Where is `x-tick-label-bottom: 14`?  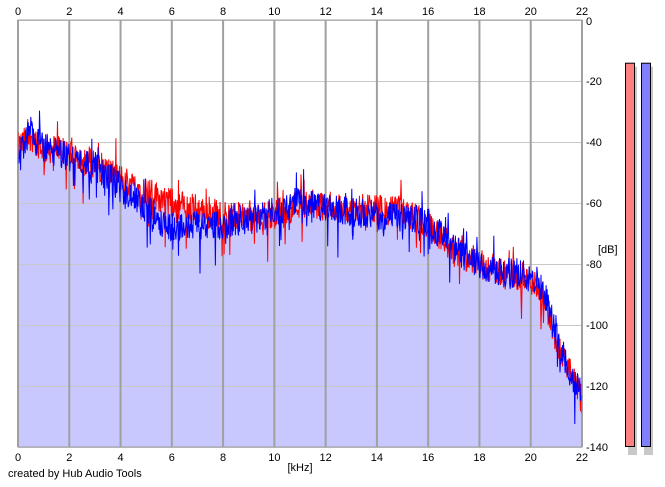 x-tick-label-bottom: 14 is located at coordinates (377, 458).